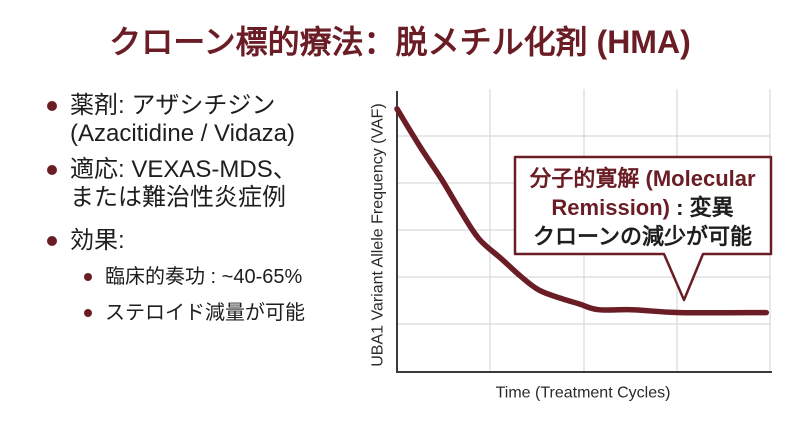  I want to click on callout-line-2: Remission) : 変異, so click(642, 207).